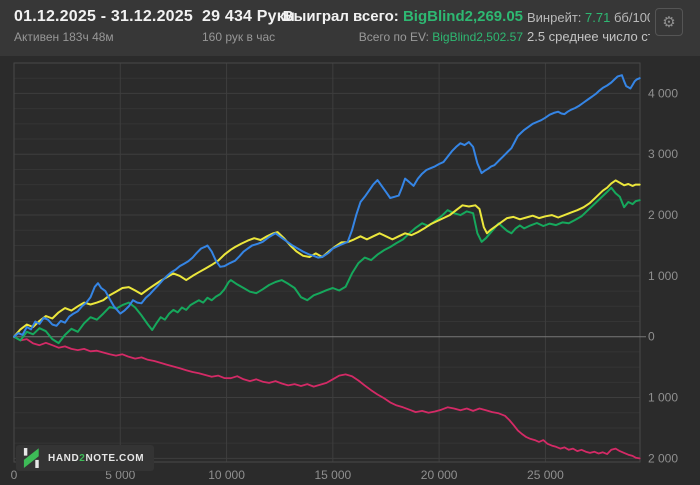  I want to click on avg-tables-text: 2.5 среднее число сто, so click(588, 36).